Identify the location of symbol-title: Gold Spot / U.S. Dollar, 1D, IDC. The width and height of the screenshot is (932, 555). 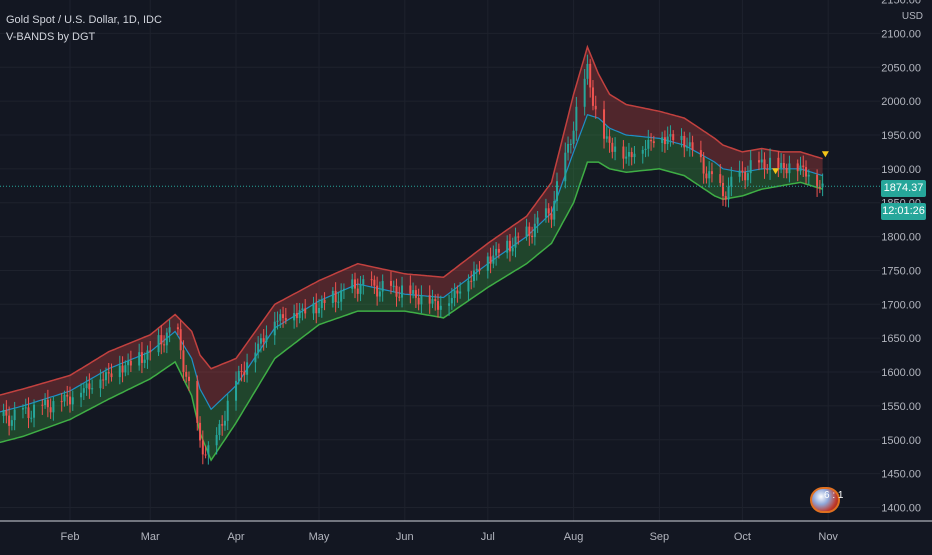
(84, 20).